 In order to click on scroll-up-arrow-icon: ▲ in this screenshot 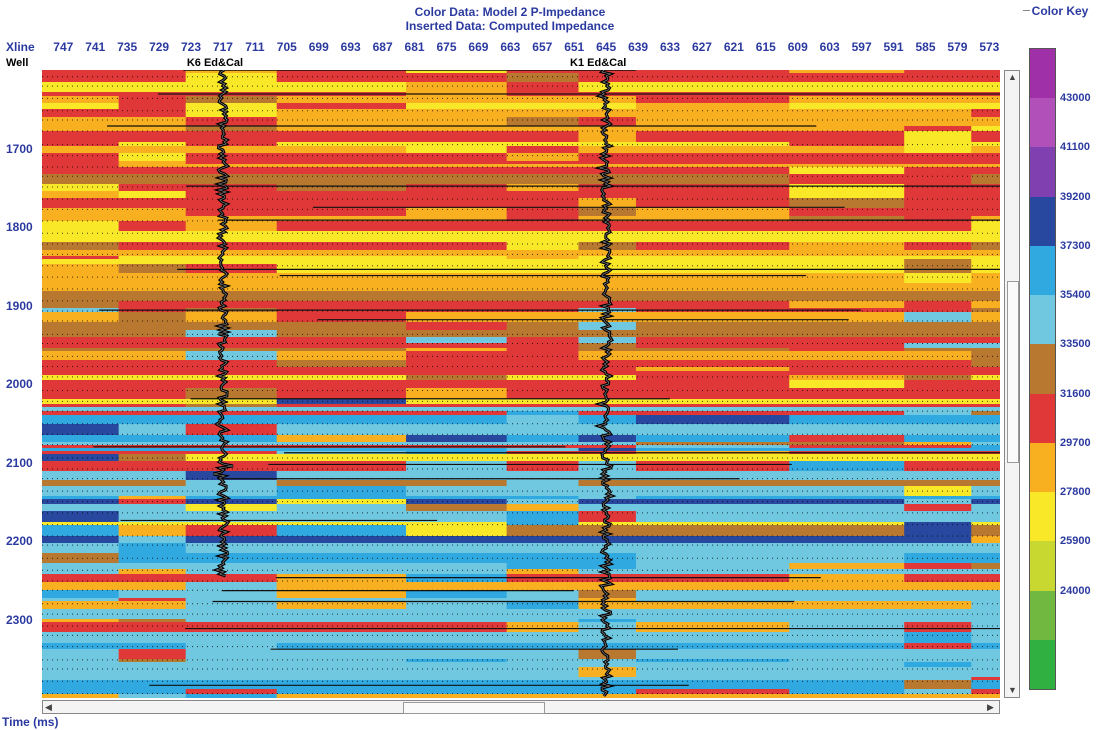, I will do `click(1012, 77)`.